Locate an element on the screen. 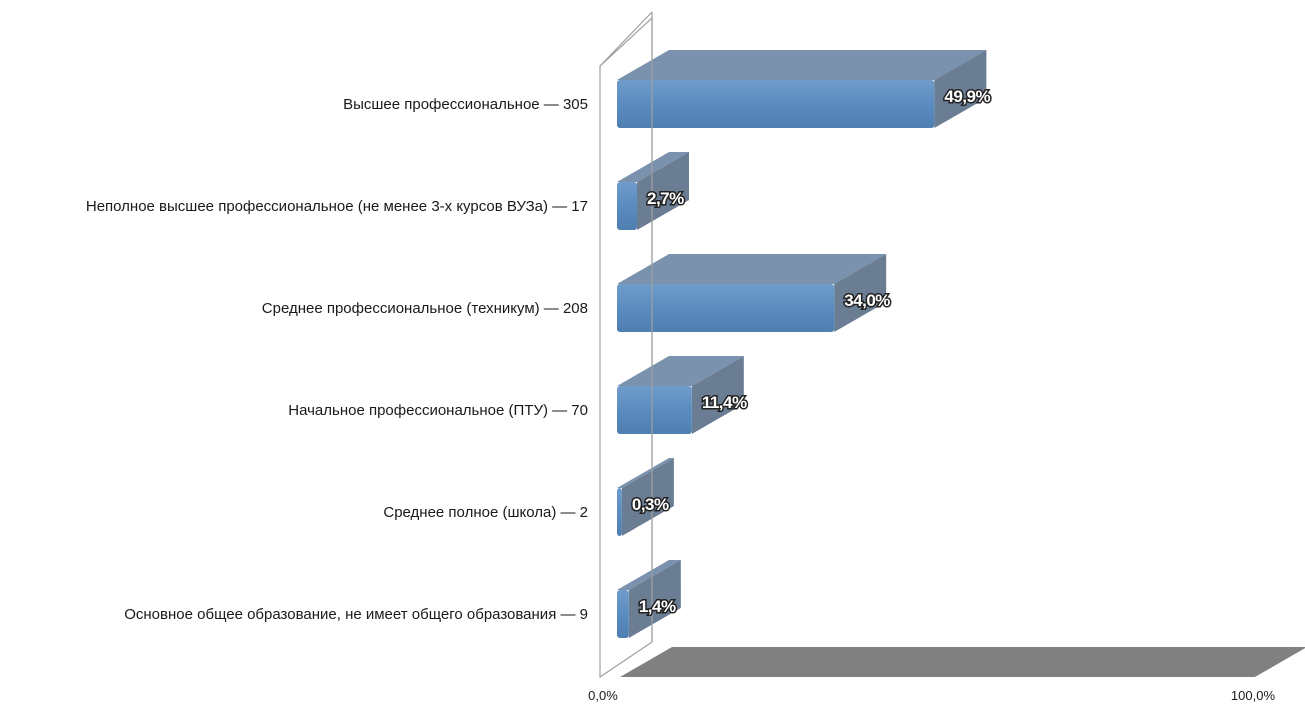 Image resolution: width=1305 pixels, height=710 pixels. category-label: Высшее профессиональное — 305 is located at coordinates (465, 104).